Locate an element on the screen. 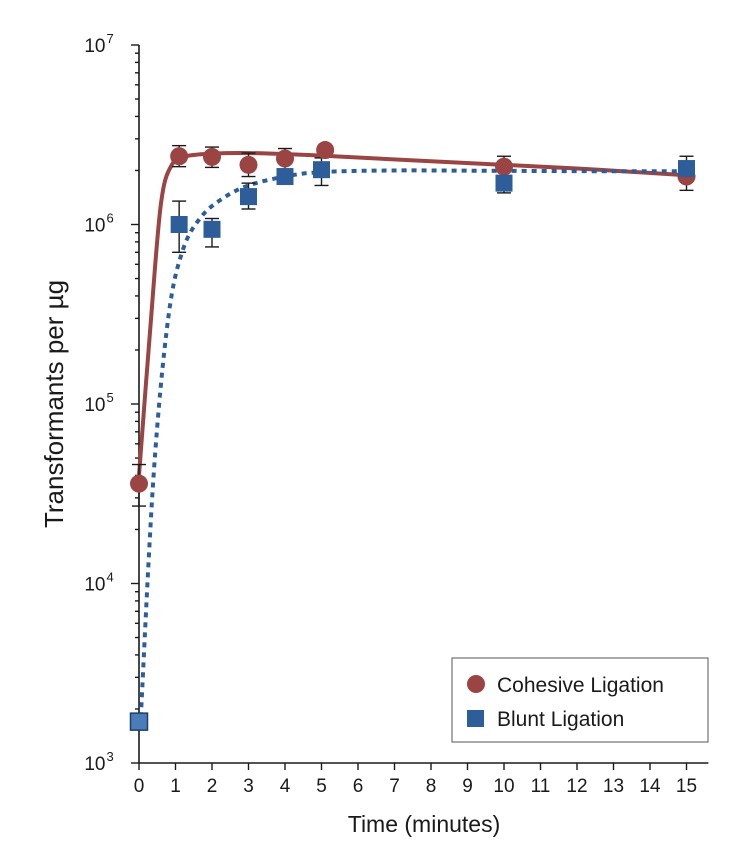  x-tick-label: 0 is located at coordinates (139, 786).